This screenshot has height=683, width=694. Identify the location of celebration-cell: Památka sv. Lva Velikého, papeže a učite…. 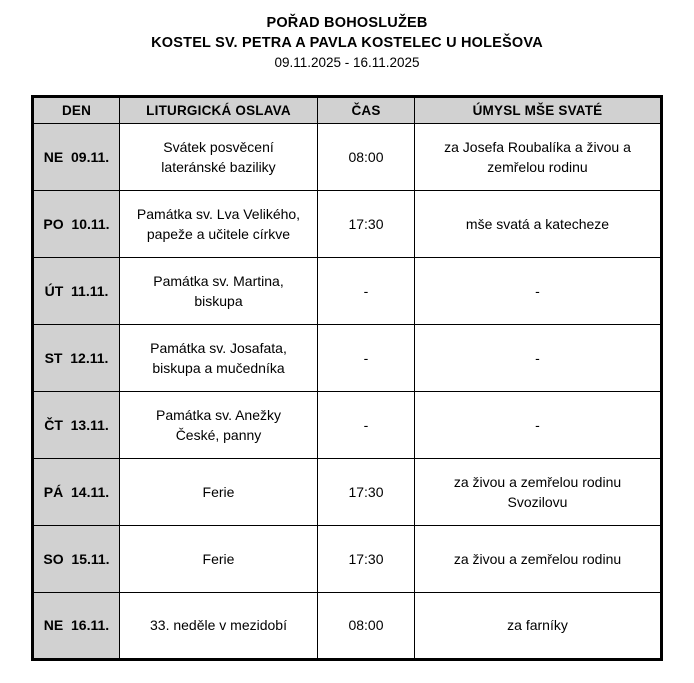
(218, 224).